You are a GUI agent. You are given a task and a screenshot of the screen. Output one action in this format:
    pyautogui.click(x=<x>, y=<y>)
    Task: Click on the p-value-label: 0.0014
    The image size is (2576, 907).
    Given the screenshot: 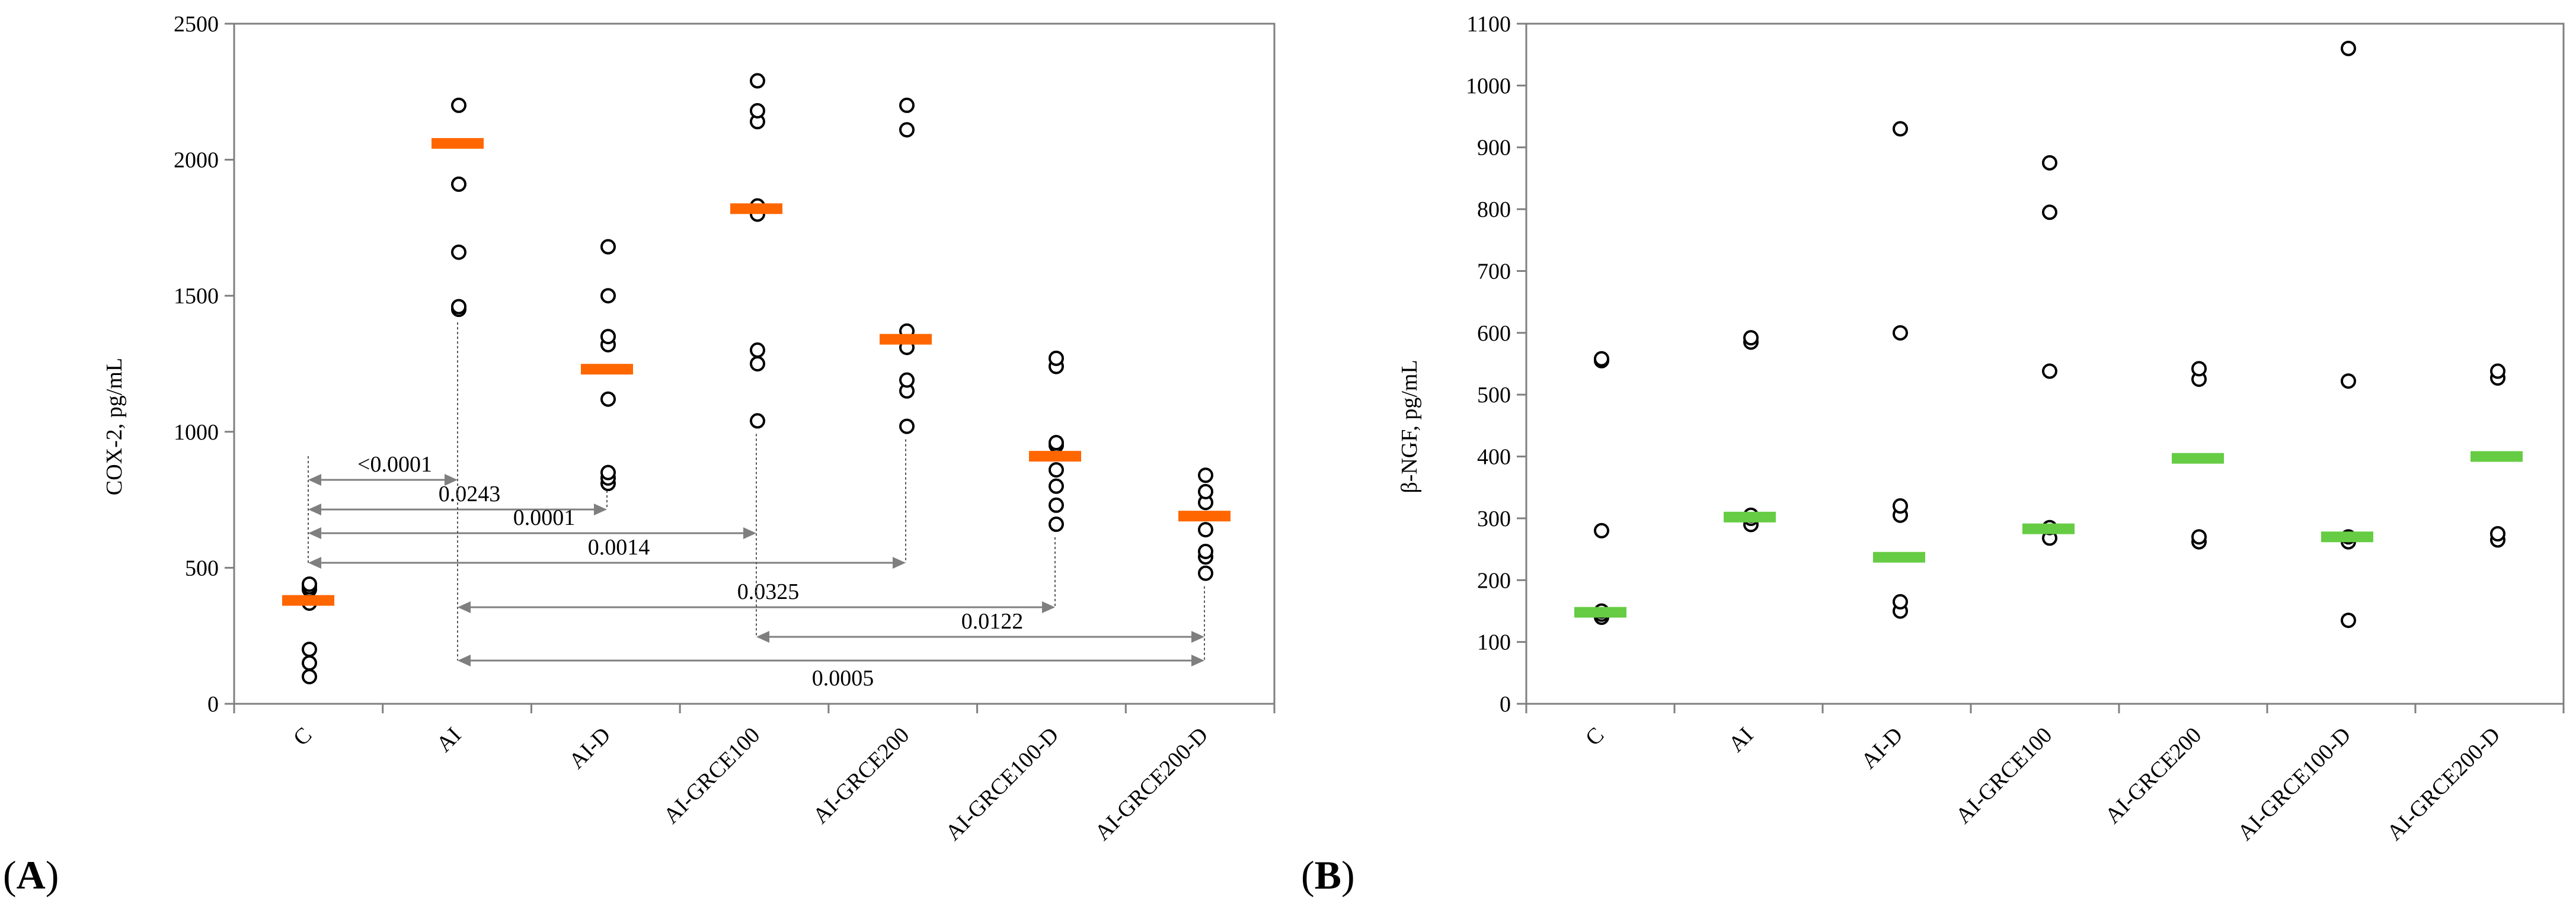 What is the action you would take?
    pyautogui.click(x=619, y=547)
    